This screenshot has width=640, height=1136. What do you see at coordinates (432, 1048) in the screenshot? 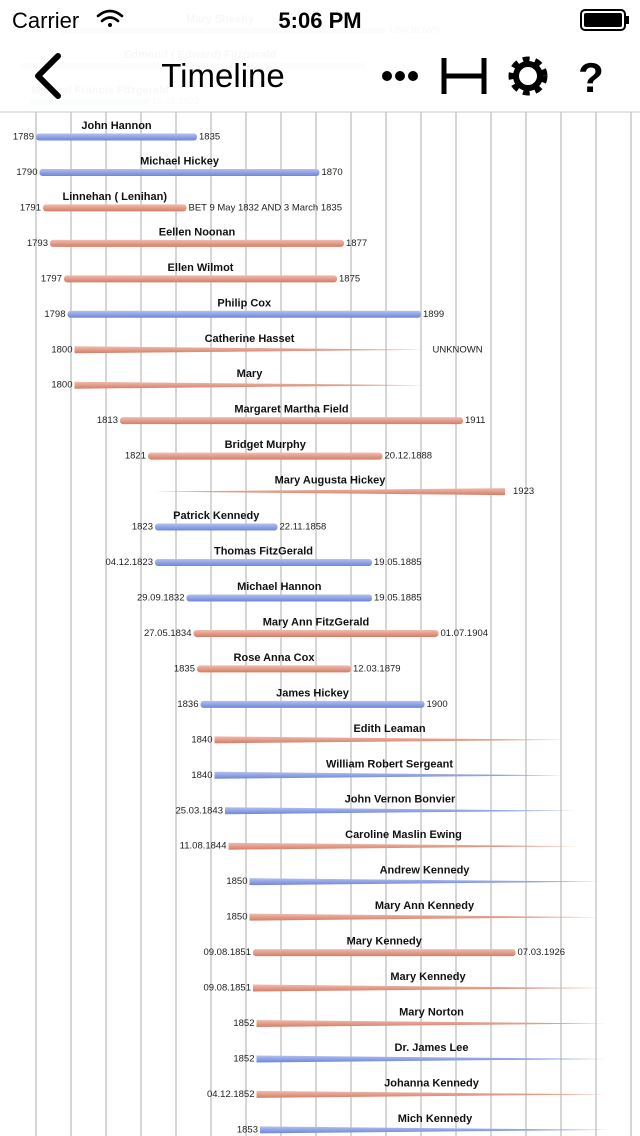
I see `person-name: Dr. James Lee` at bounding box center [432, 1048].